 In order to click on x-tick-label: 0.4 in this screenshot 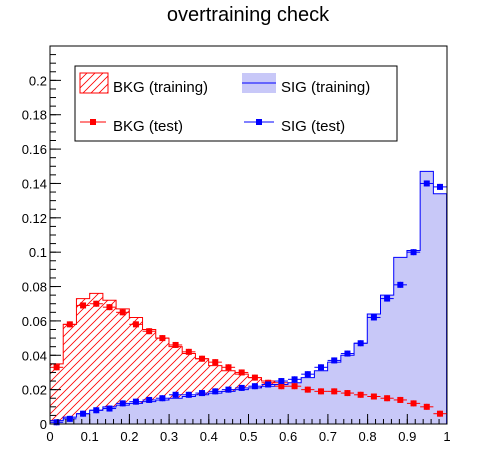, I will do `click(209, 436)`.